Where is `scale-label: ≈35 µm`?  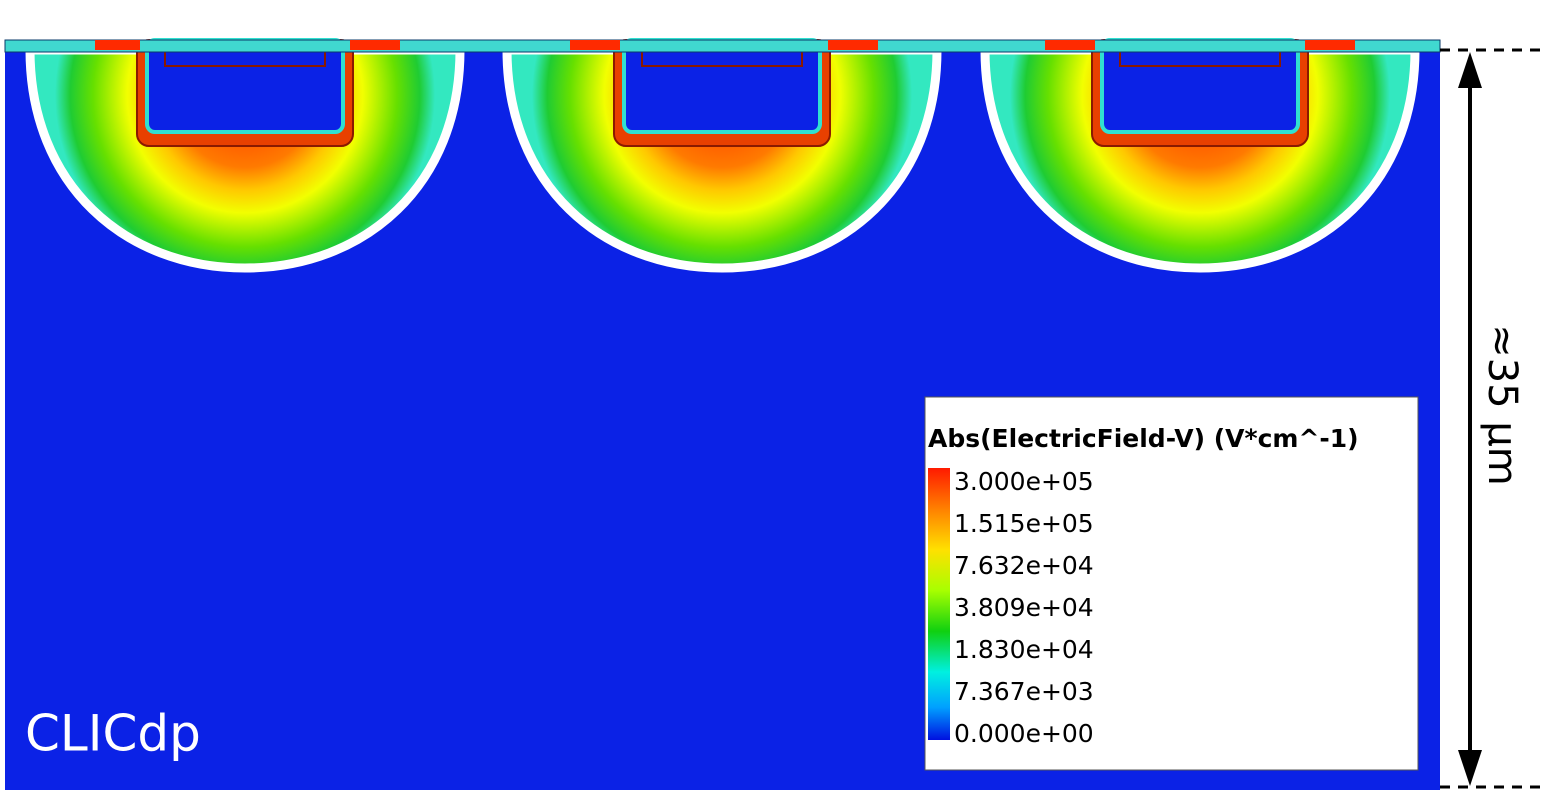
scale-label: ≈35 µm is located at coordinates (1502, 405).